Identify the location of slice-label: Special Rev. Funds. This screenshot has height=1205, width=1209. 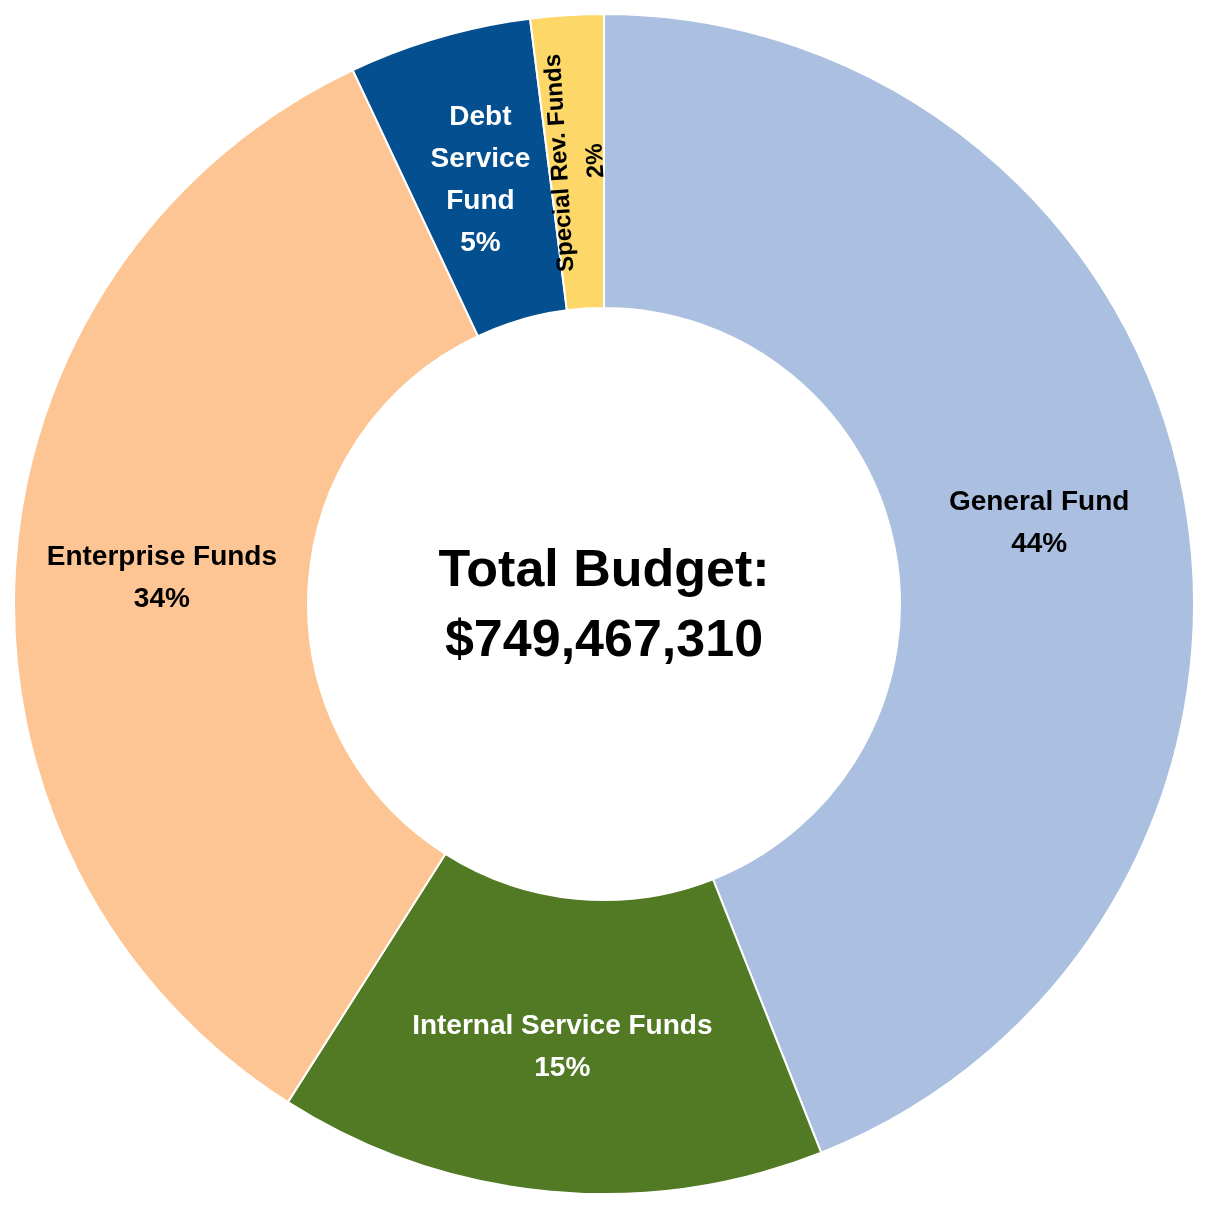
(558, 163).